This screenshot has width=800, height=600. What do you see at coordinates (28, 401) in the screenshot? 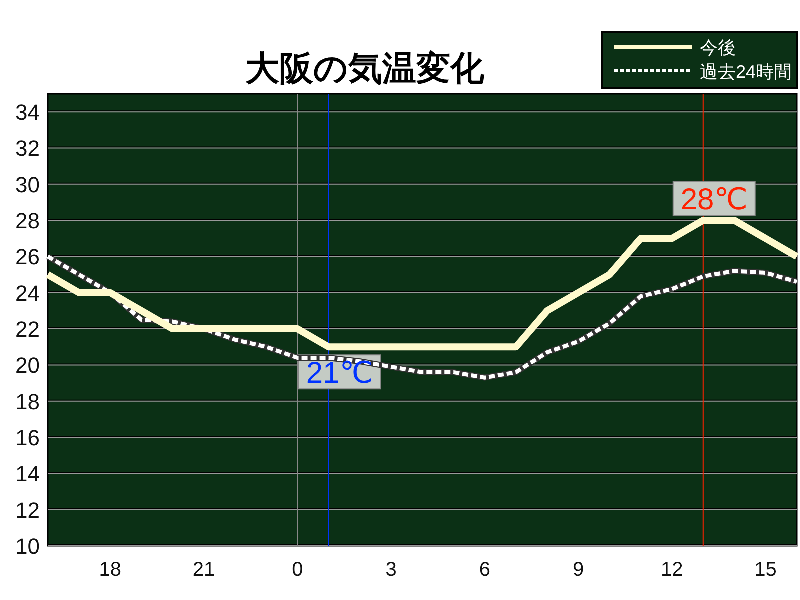
I see `y-tick-label: 18` at bounding box center [28, 401].